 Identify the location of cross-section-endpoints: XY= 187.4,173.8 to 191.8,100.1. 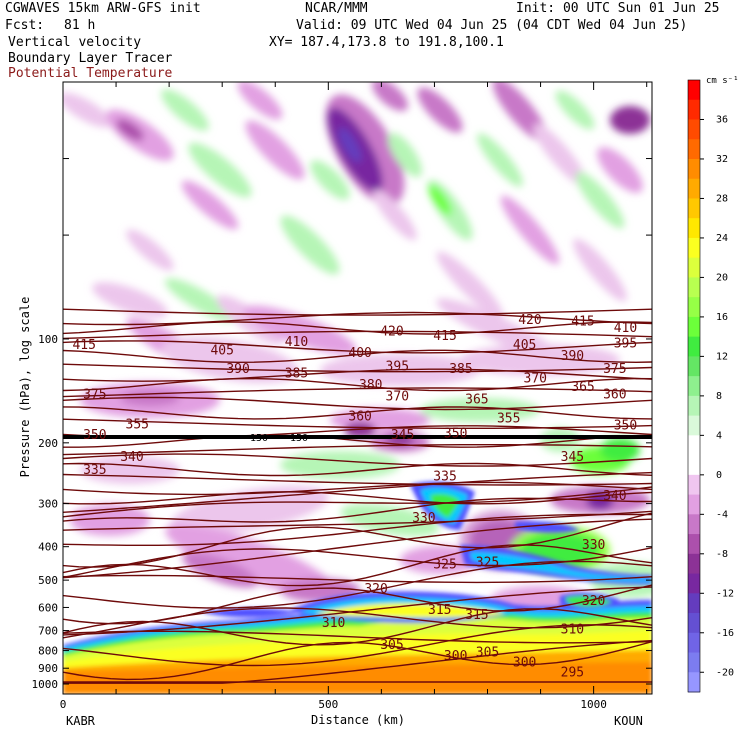
(386, 42).